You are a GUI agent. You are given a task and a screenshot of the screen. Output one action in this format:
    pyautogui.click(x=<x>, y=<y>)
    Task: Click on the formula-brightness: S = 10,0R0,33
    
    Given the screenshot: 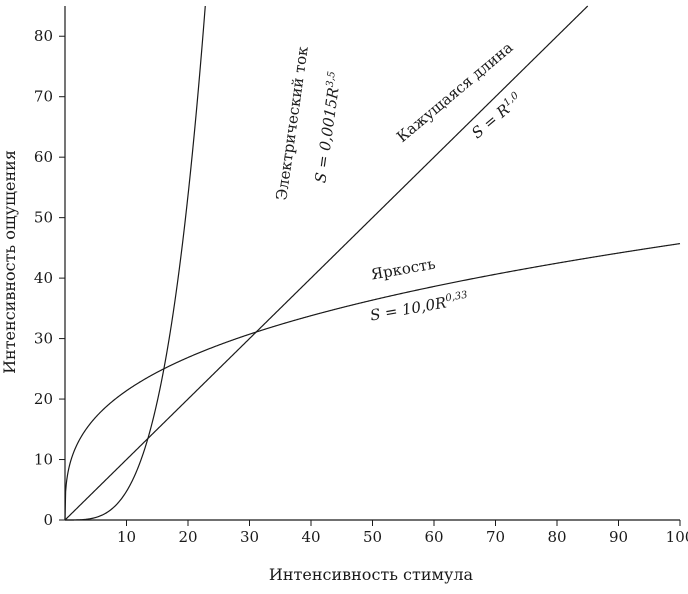 What is the action you would take?
    pyautogui.click(x=419, y=307)
    